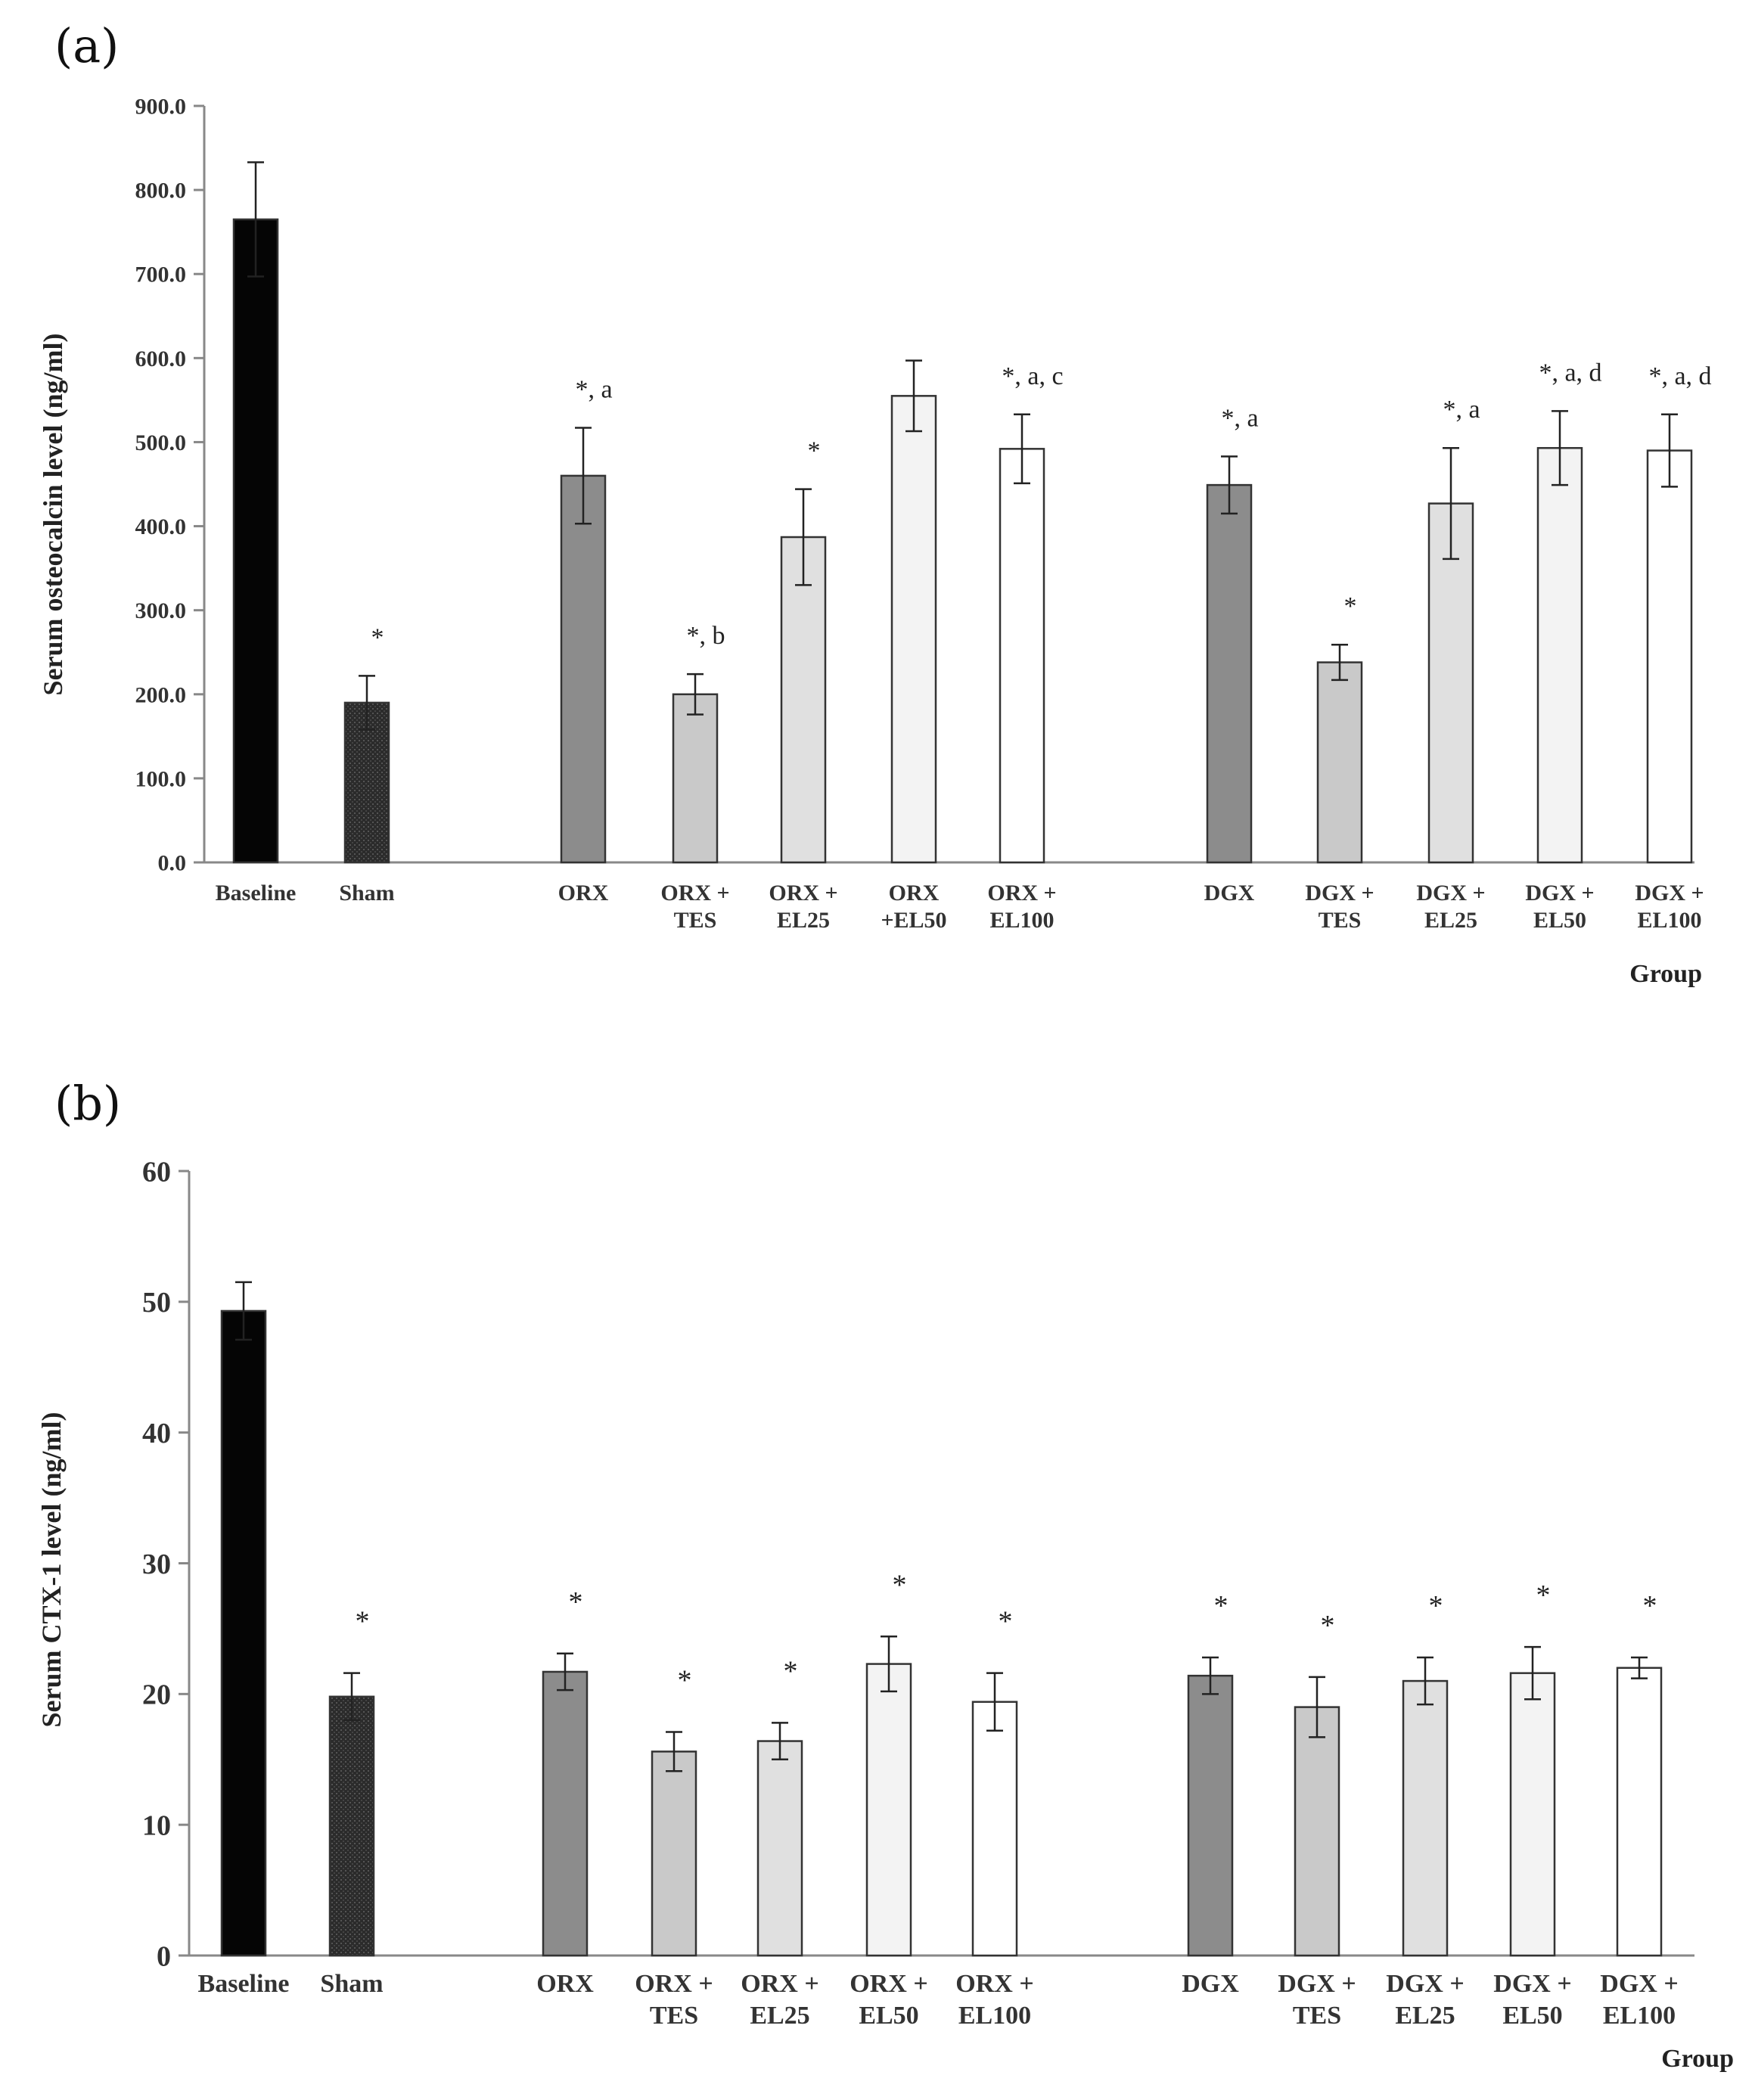 Image resolution: width=1755 pixels, height=2100 pixels. Describe the element at coordinates (86, 45) in the screenshot. I see `panel-label: (a)` at that location.